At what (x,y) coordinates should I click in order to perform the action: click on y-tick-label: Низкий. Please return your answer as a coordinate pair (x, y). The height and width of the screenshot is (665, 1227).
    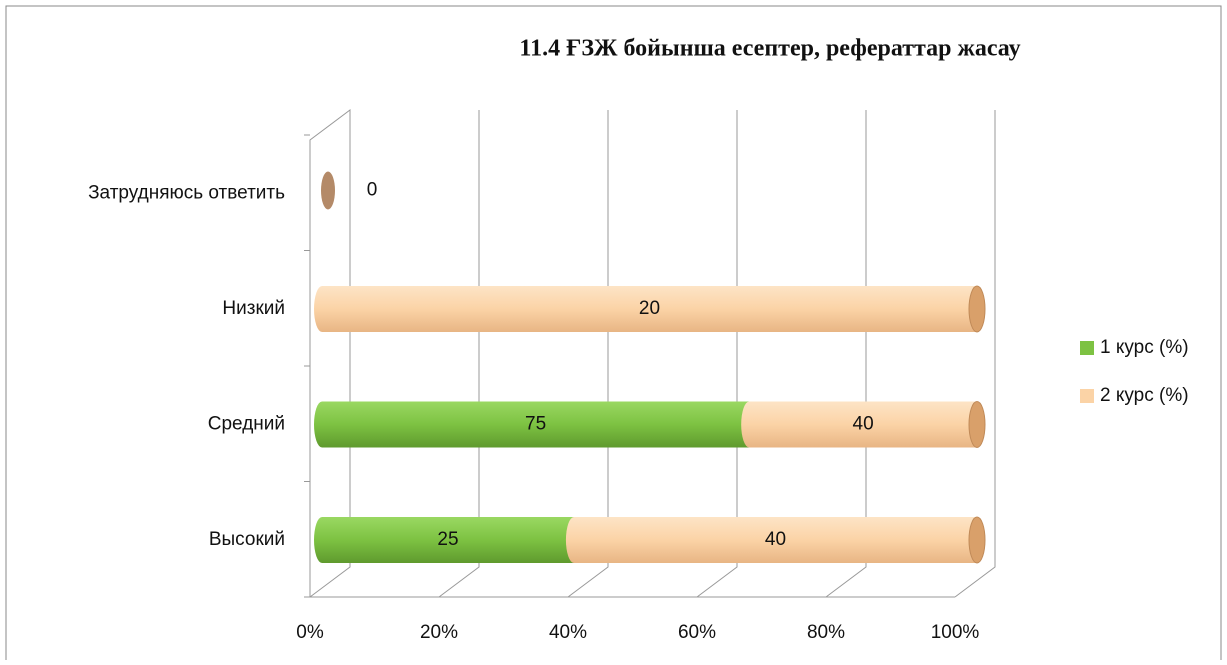
    Looking at the image, I should click on (253, 308).